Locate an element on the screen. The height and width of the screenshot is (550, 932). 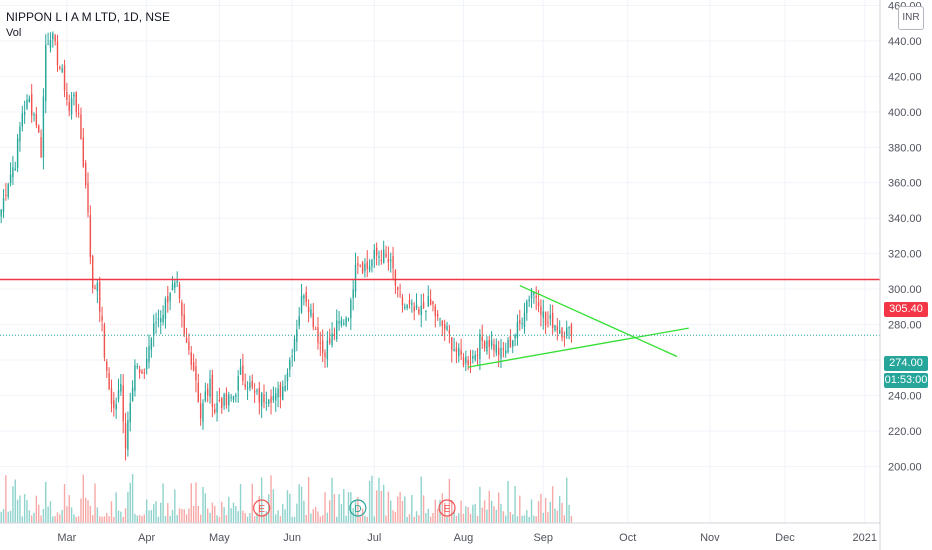
price-tick-label: 380.00 is located at coordinates (905, 148).